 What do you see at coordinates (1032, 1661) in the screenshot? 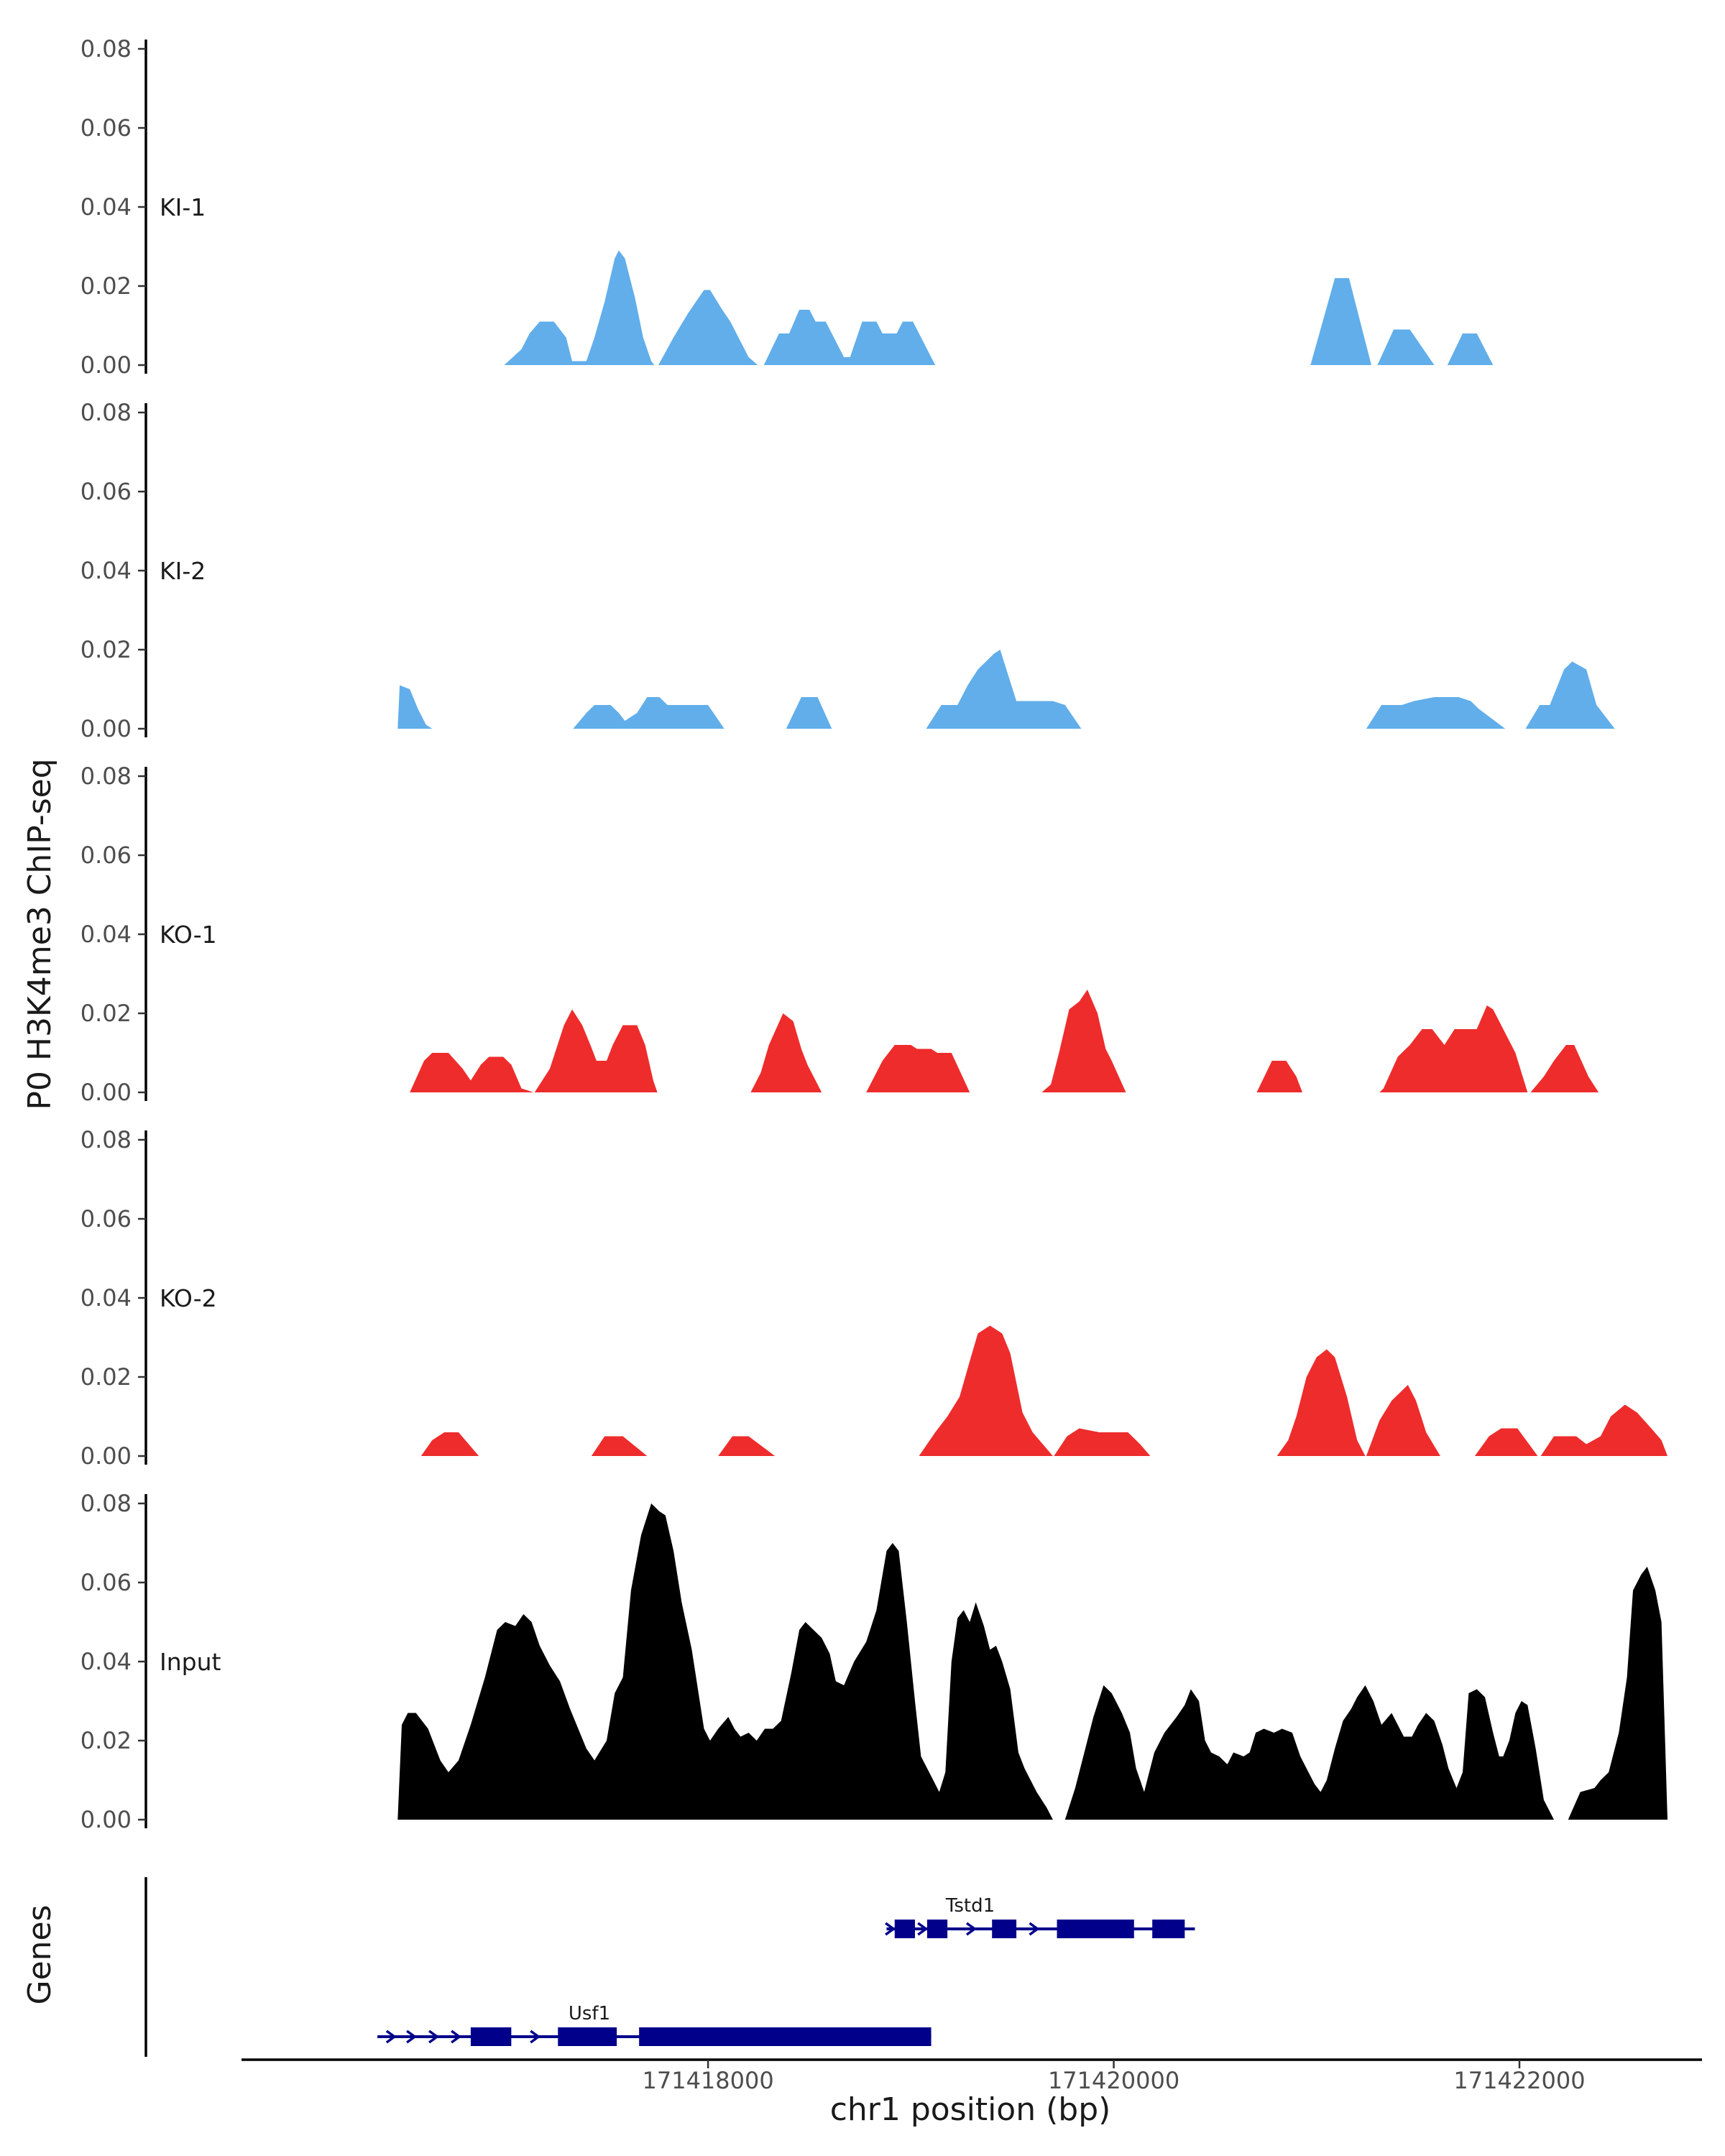
I see `coverage-area-input` at bounding box center [1032, 1661].